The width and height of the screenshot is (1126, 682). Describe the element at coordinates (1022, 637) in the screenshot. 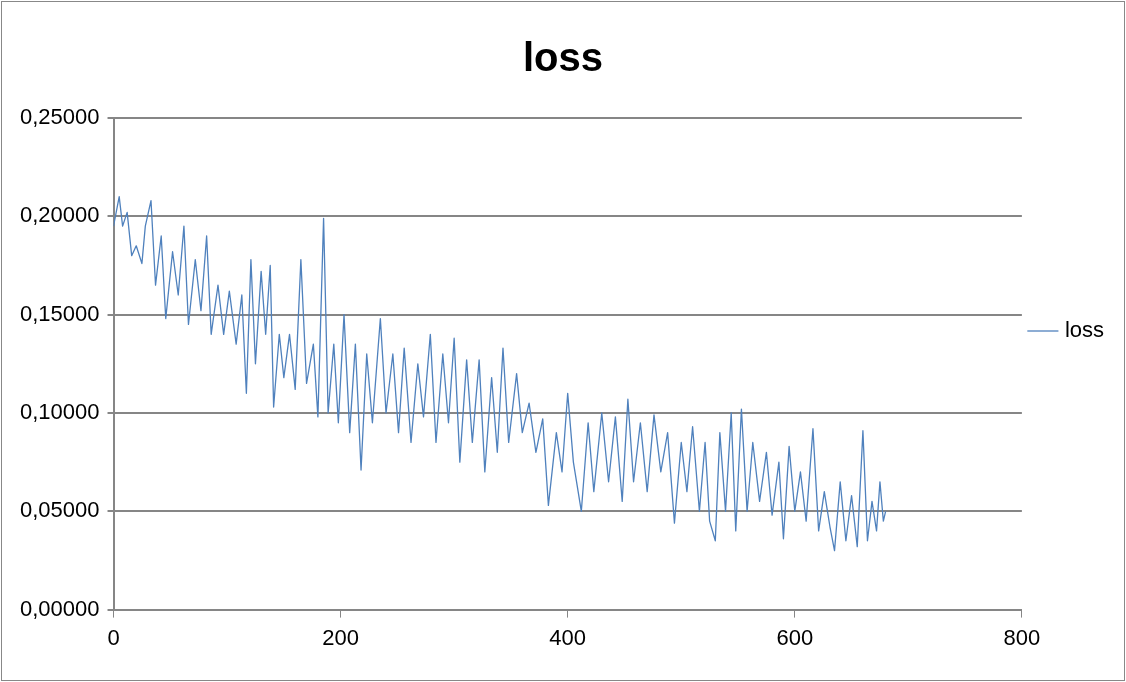

I see `x-tick-label: 800` at that location.